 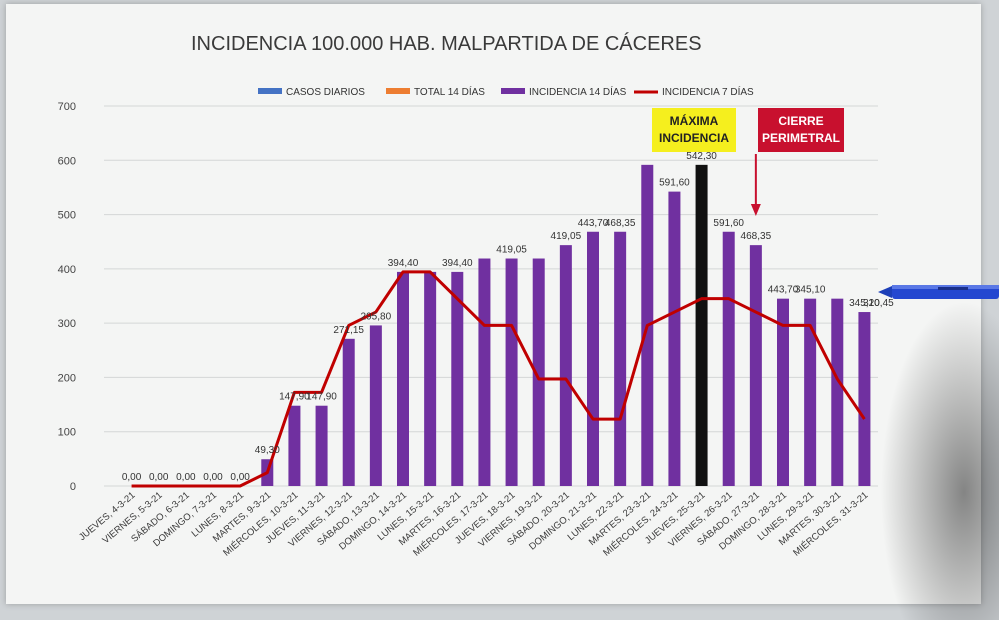 What do you see at coordinates (694, 120) in the screenshot?
I see `callout-text: MÁXIMA` at bounding box center [694, 120].